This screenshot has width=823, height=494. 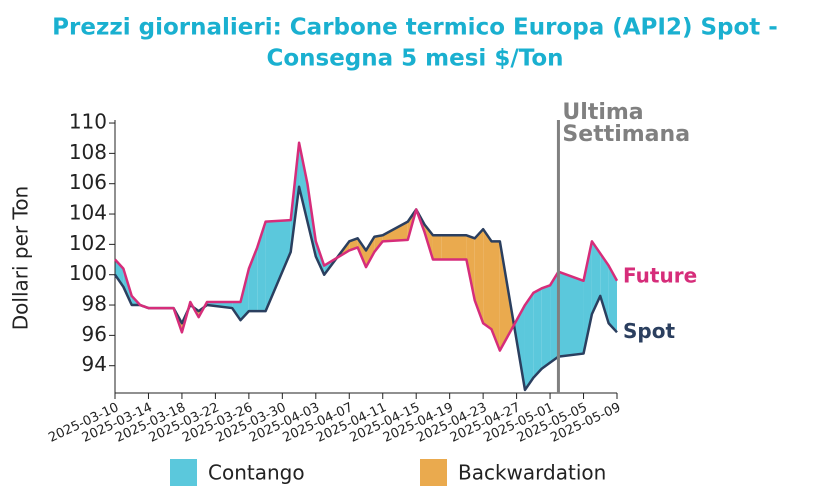 What do you see at coordinates (94, 304) in the screenshot?
I see `y-tick-label: 98` at bounding box center [94, 304].